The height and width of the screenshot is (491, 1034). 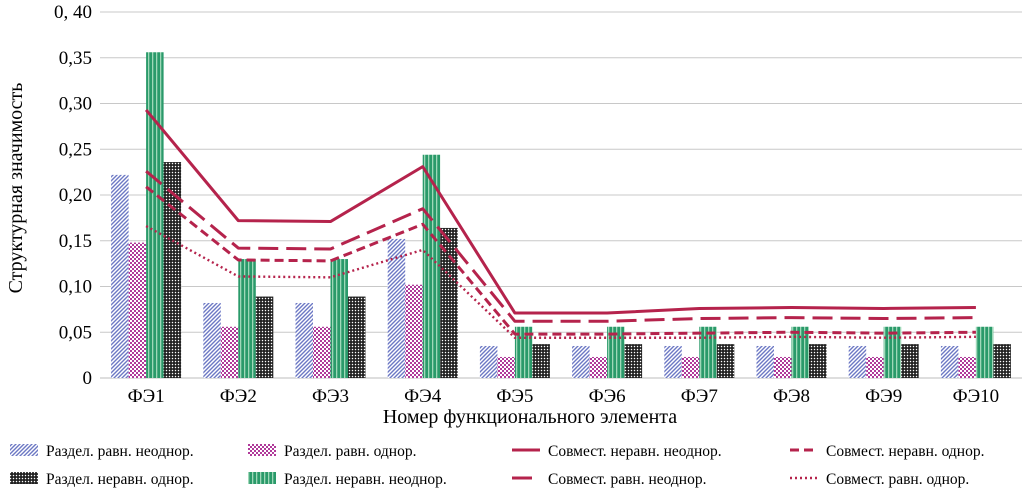 What do you see at coordinates (488, 361) in the screenshot?
I see `bar-series-1-ФЭ5` at bounding box center [488, 361].